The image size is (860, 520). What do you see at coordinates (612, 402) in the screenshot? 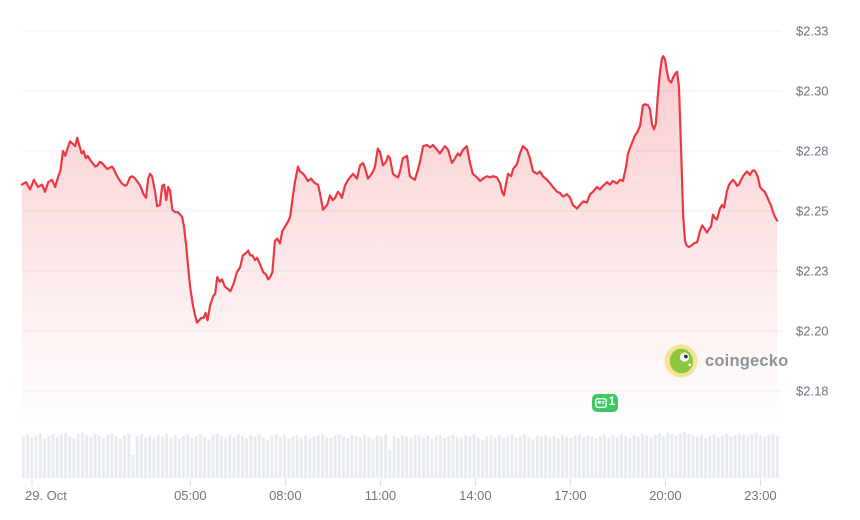
I see `news-count: 1` at bounding box center [612, 402].